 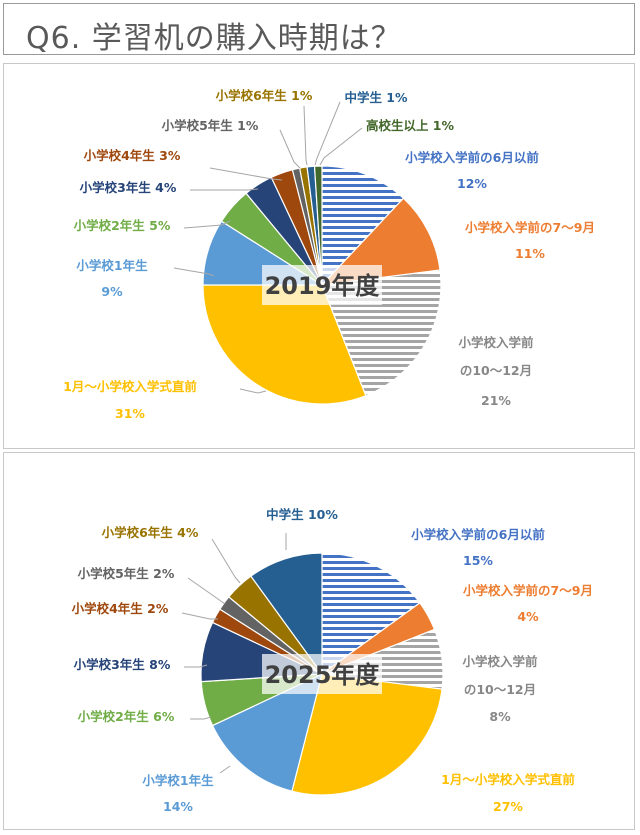 What do you see at coordinates (478, 560) in the screenshot?
I see `slice-label-apr_early-line1: 15%` at bounding box center [478, 560].